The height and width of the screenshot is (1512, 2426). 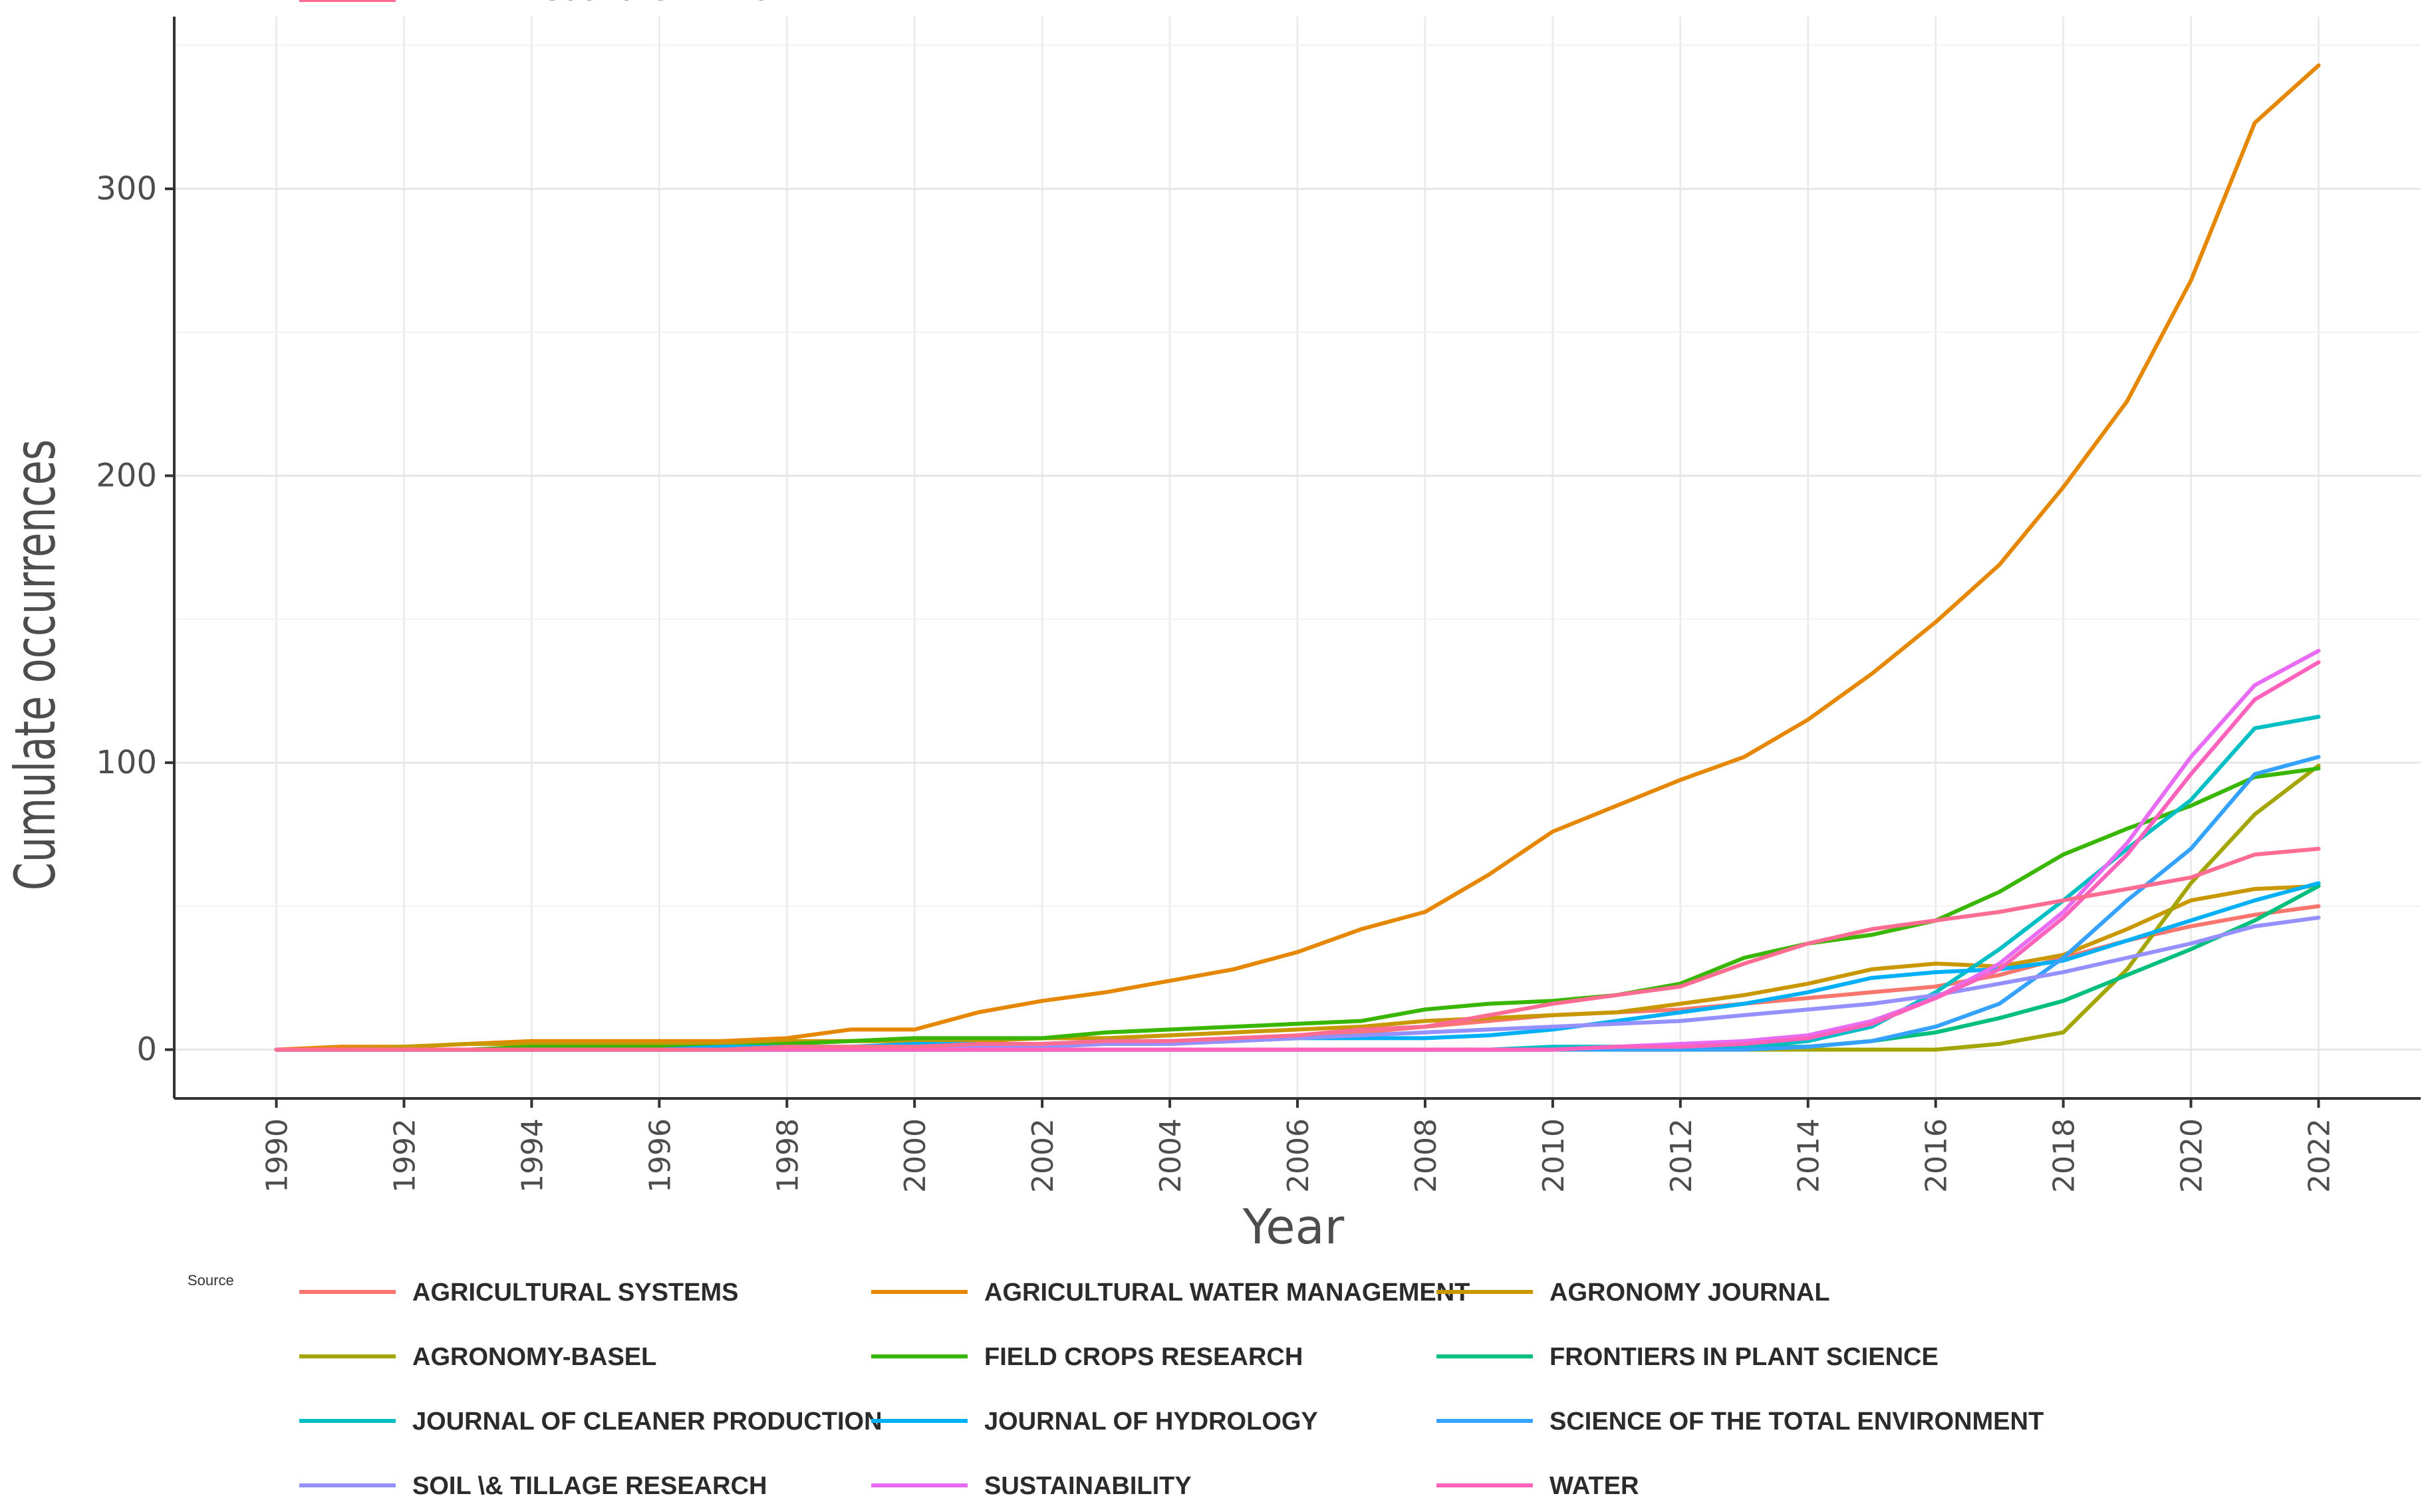 What do you see at coordinates (1554, 1155) in the screenshot?
I see `x-tick-label: 2010` at bounding box center [1554, 1155].